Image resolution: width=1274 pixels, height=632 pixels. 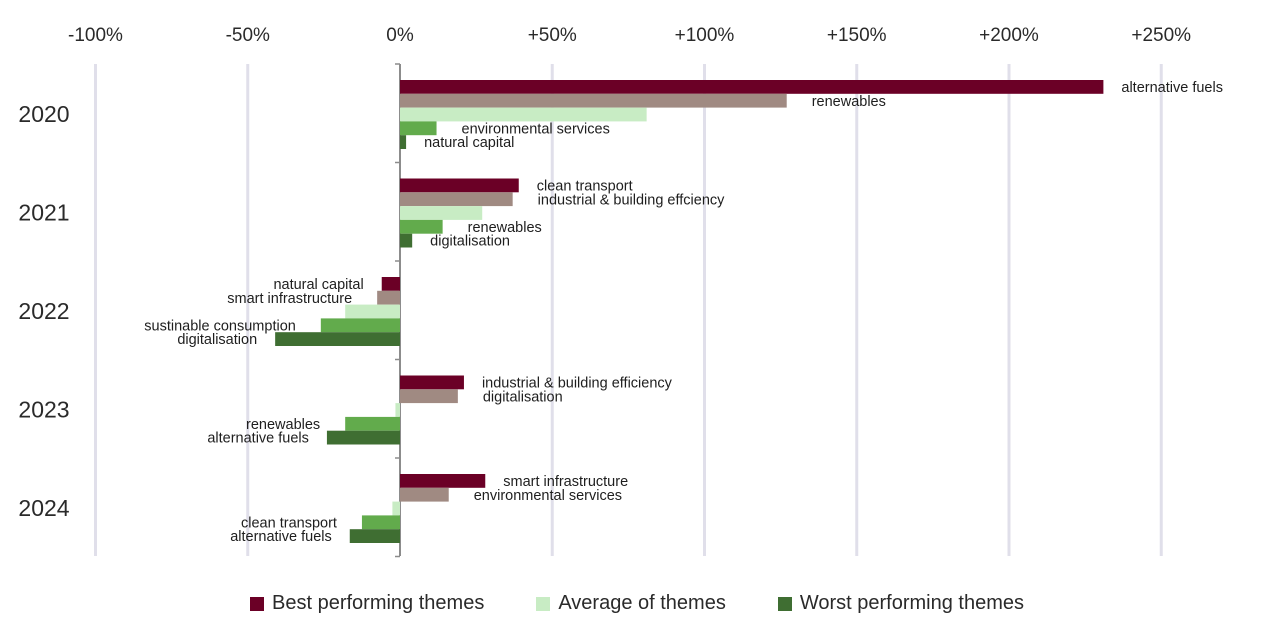 What do you see at coordinates (43, 311) in the screenshot?
I see `year-label: 2022` at bounding box center [43, 311].